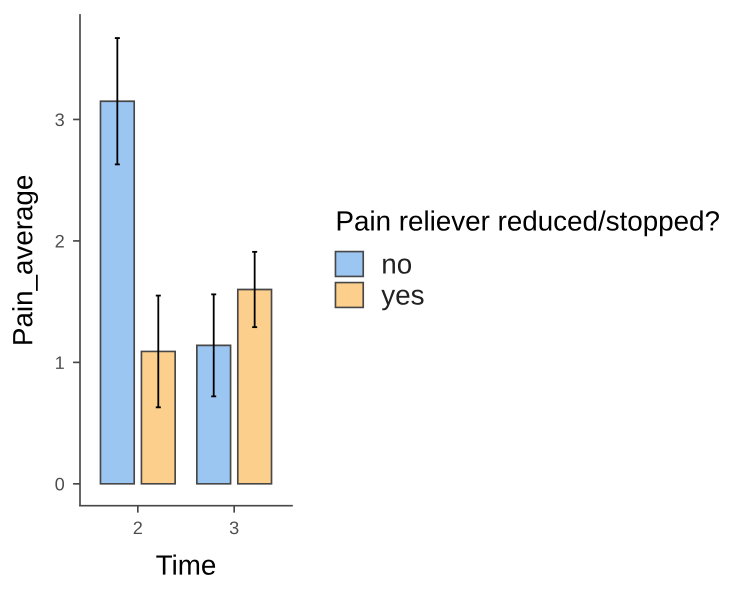  I want to click on y-tick-label: 3, so click(59, 119).